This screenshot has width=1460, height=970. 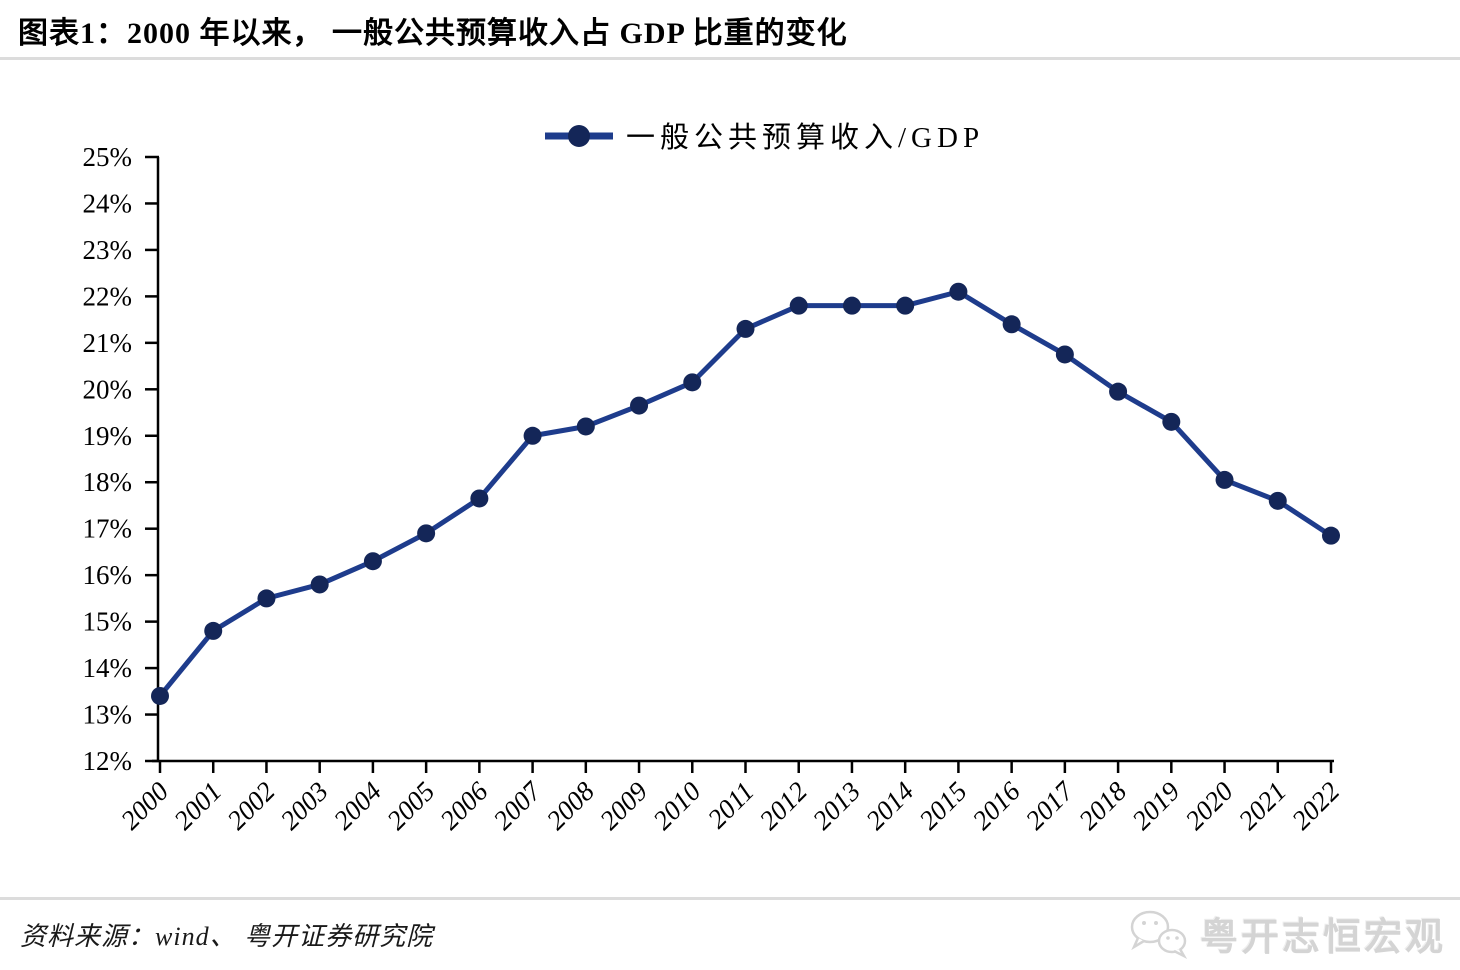 I want to click on y-axis-tick-label: 13%, so click(x=108, y=715).